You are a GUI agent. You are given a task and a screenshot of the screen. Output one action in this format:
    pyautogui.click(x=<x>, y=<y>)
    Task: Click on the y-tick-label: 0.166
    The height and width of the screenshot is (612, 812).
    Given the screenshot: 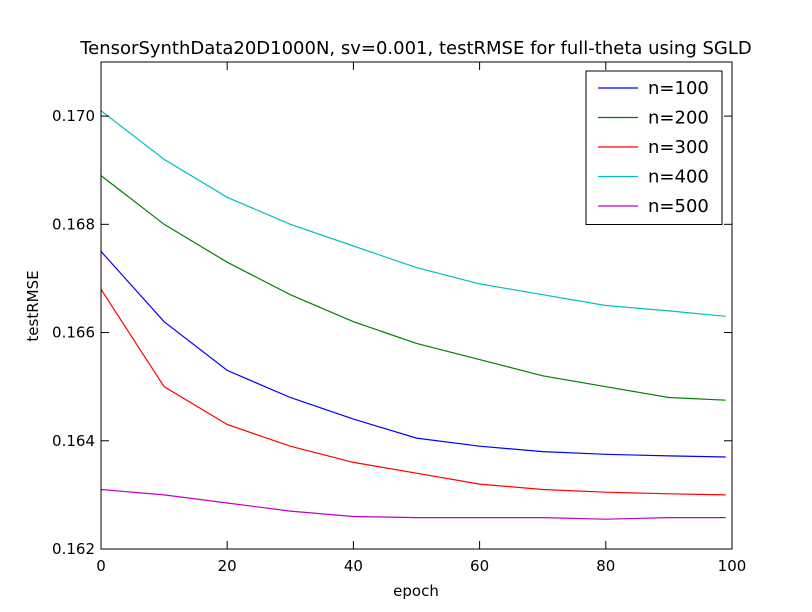 What is the action you would take?
    pyautogui.click(x=73, y=333)
    